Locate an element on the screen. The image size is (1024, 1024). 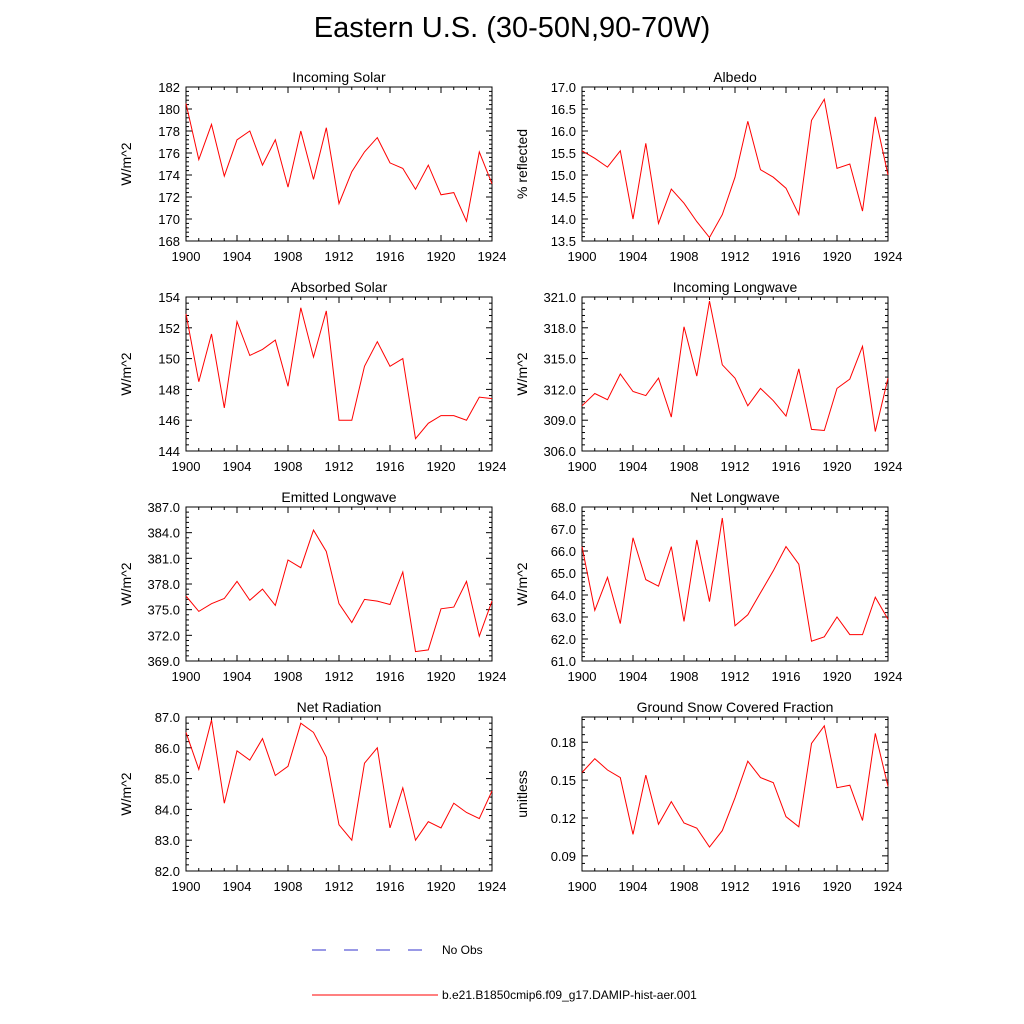
y-tick-label: 61.0 is located at coordinates (563, 661).